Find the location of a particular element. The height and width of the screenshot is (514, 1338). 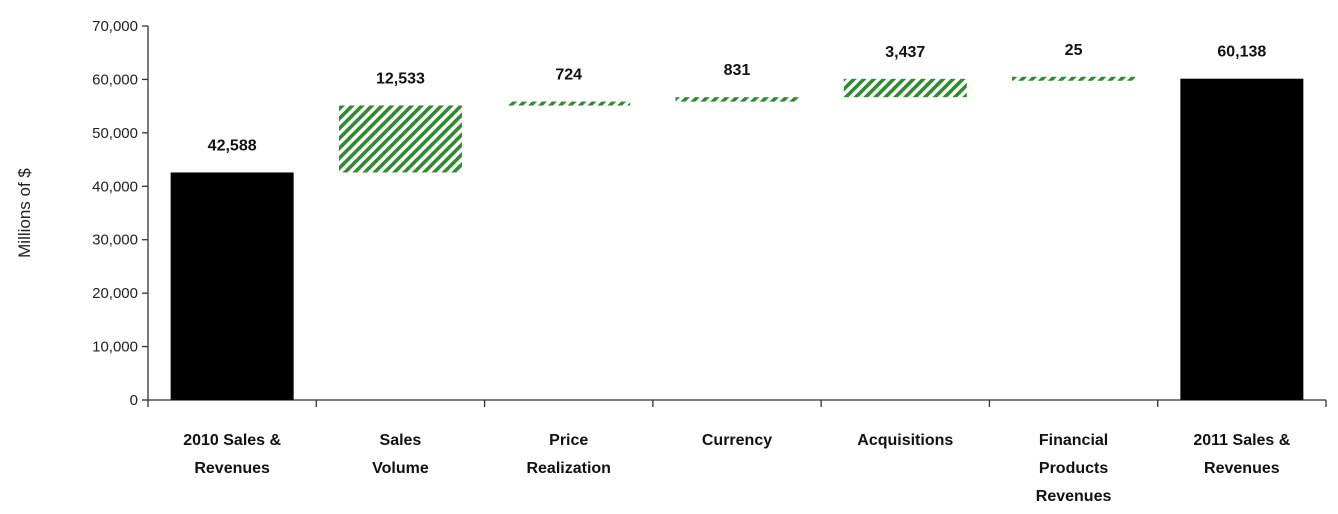

y-tick-label: 20,000 is located at coordinates (115, 293).